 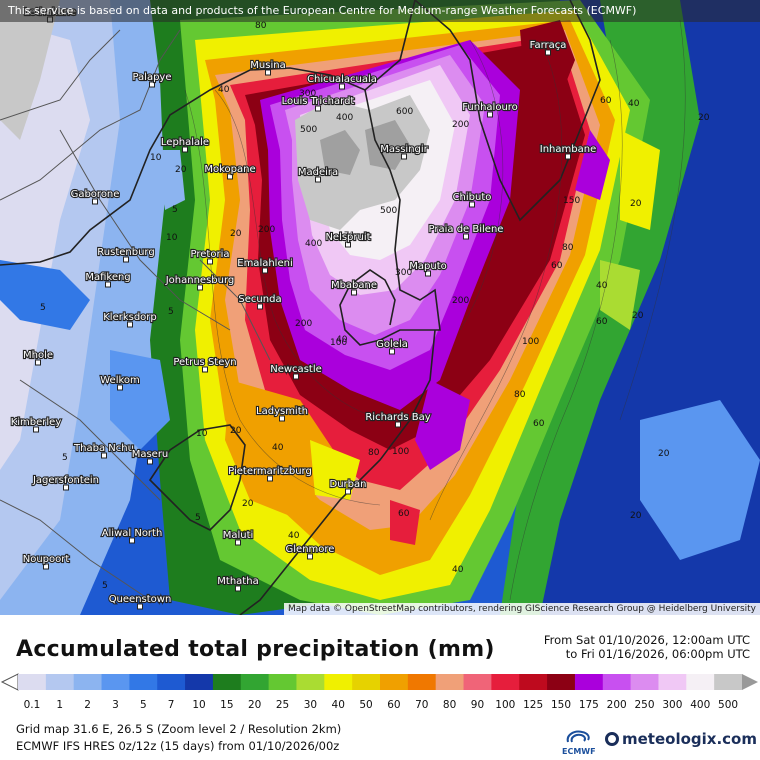 What do you see at coordinates (582, 742) in the screenshot?
I see `ecmwf-logo: ECMWF` at bounding box center [582, 742].